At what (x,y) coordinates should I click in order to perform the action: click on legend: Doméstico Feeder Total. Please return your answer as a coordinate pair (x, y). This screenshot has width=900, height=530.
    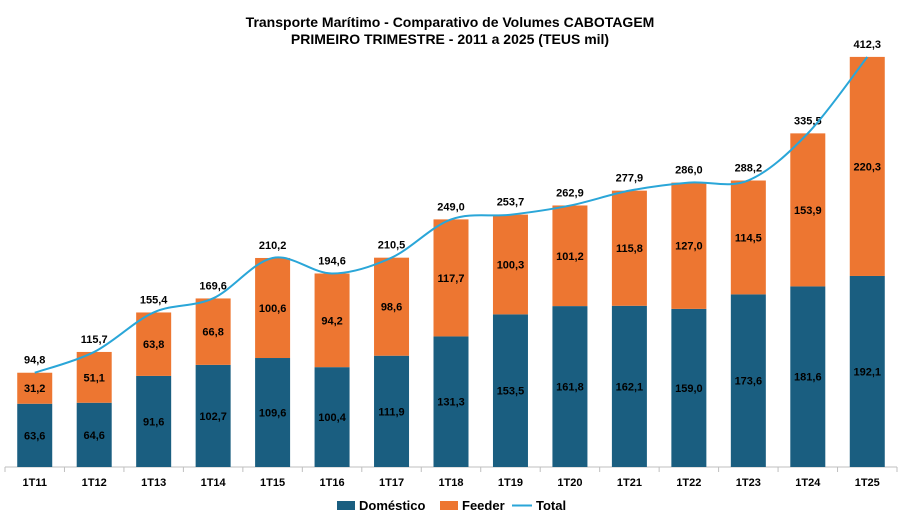
    Looking at the image, I should click on (451, 505).